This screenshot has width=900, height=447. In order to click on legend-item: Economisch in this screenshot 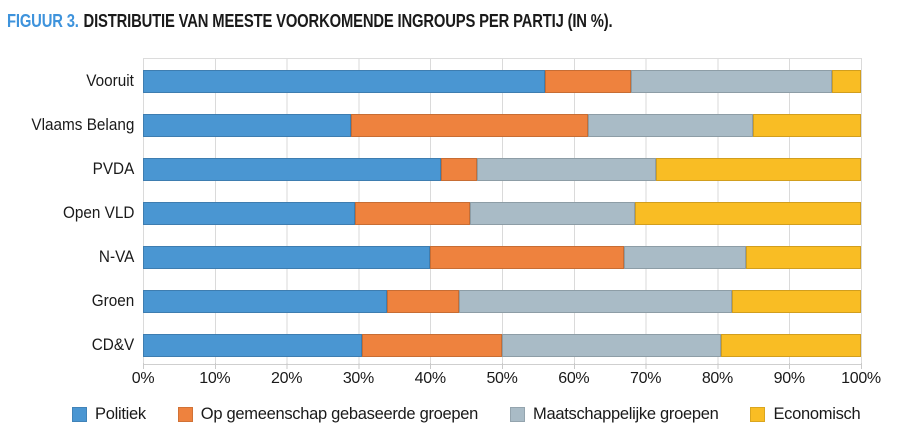, I will do `click(805, 414)`.